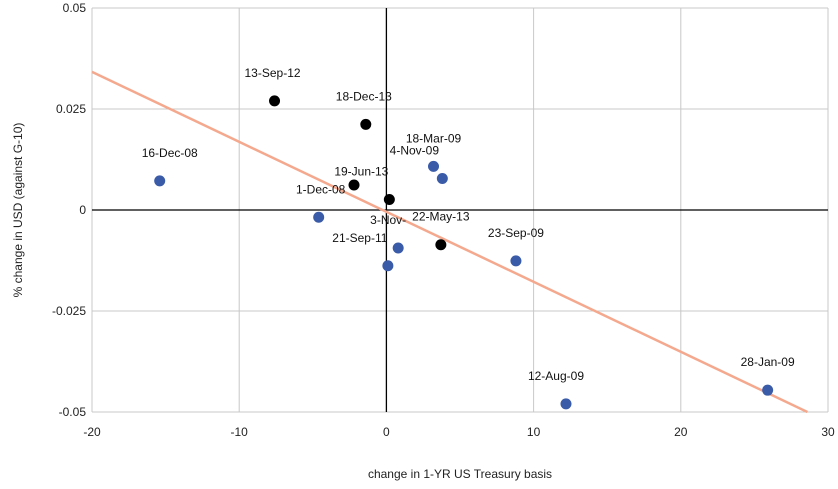 The image size is (838, 489). I want to click on y-axis-title: % change in USD (against G-10), so click(18, 210).